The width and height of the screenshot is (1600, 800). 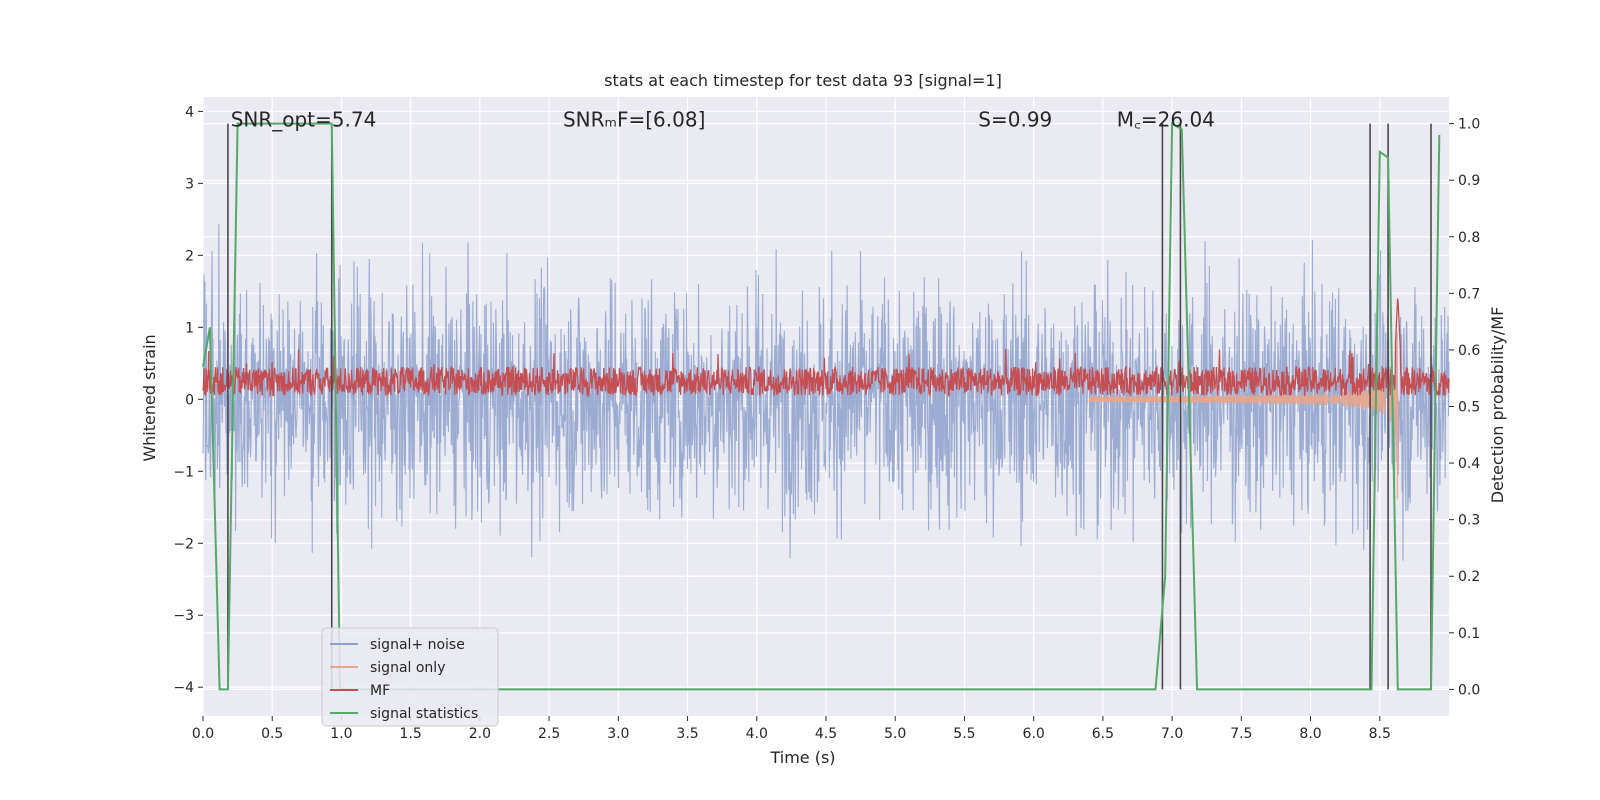 What do you see at coordinates (1380, 734) in the screenshot?
I see `x-tick-label: 8.5` at bounding box center [1380, 734].